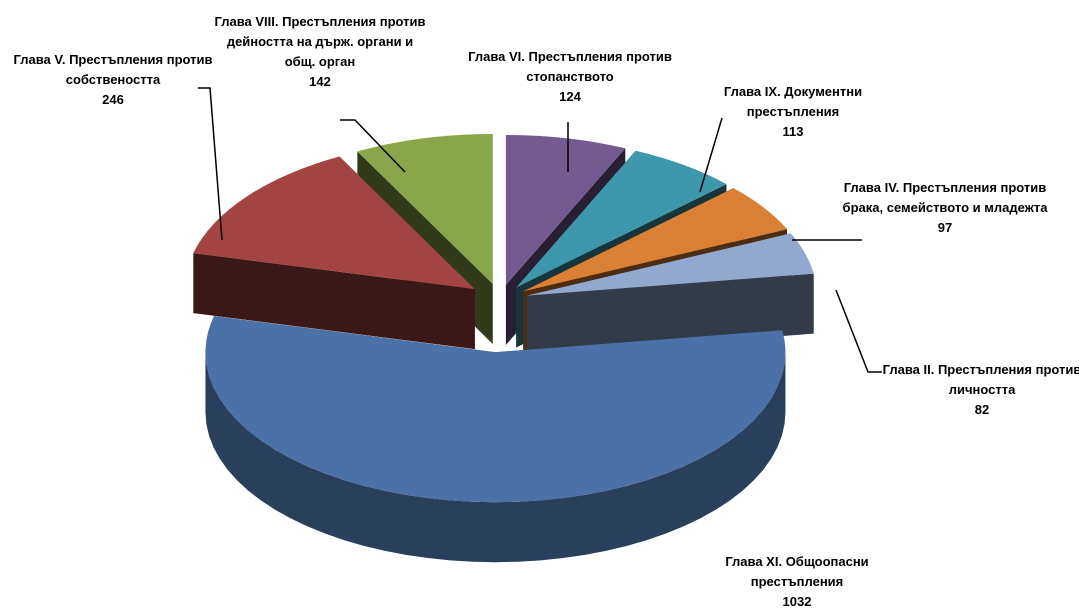  I want to click on slice-wall, so click(334, 301).